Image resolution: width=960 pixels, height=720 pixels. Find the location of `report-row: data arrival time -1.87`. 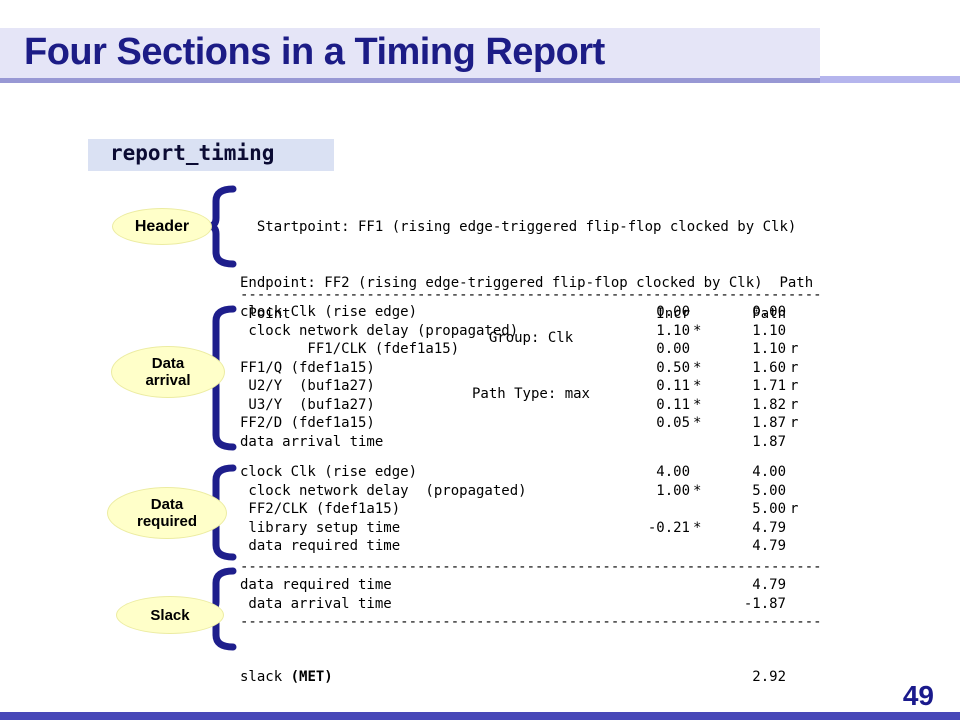

report-row: data arrival time -1.87 is located at coordinates (513, 603).